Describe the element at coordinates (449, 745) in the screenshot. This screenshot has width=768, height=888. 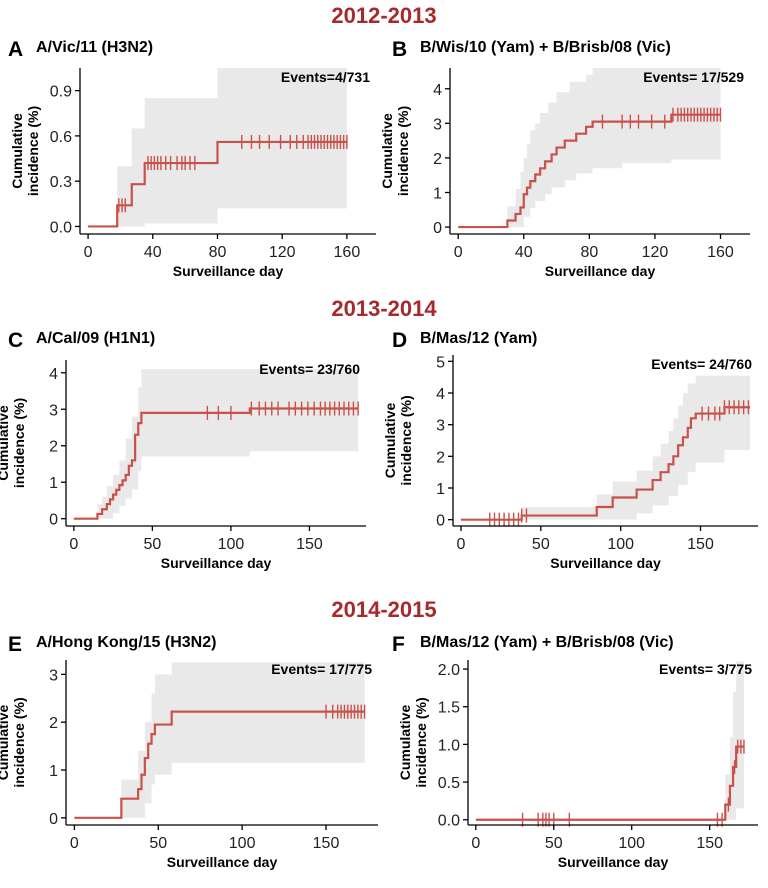
I see `y-tick-label: 1.0` at that location.